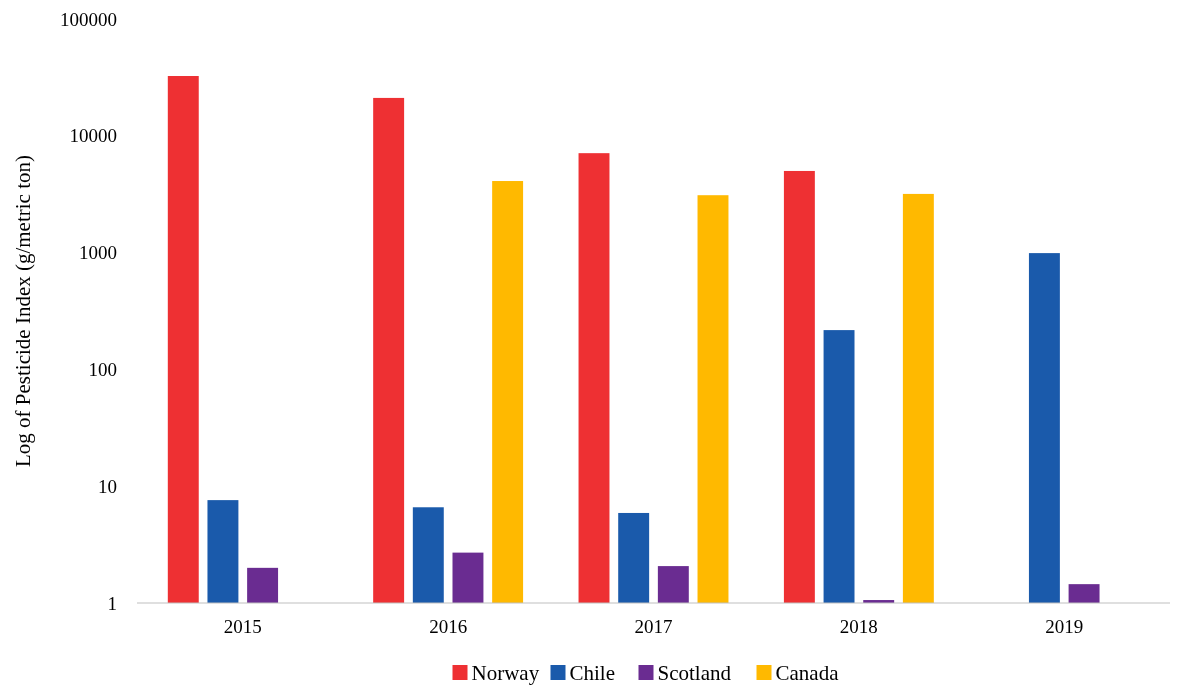 This screenshot has width=1182, height=694. I want to click on y-tick-label: 1000, so click(98, 253).